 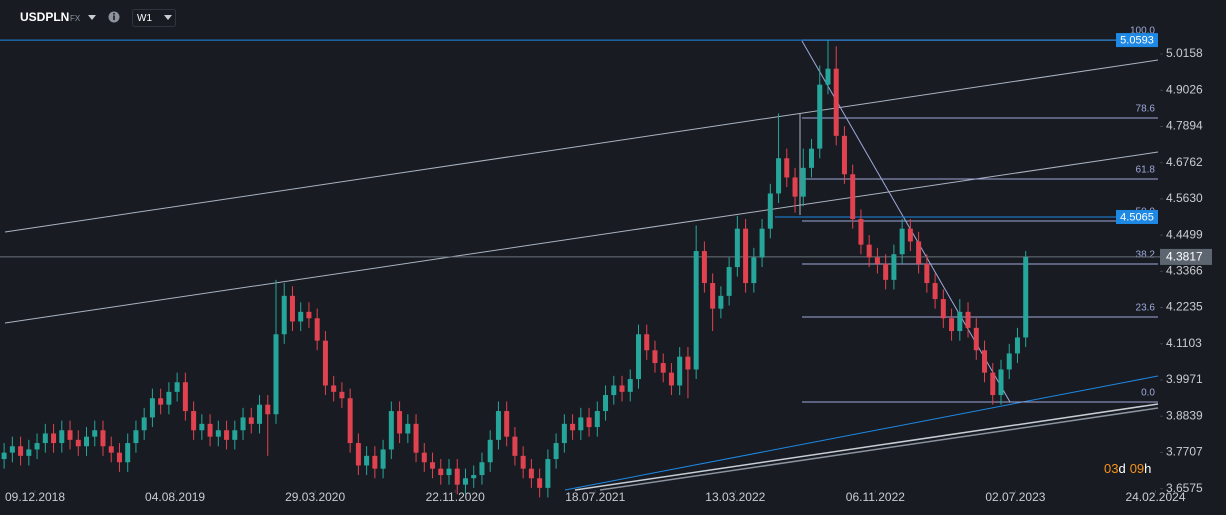 I want to click on y-tick-label: 4.6762, so click(x=1184, y=162).